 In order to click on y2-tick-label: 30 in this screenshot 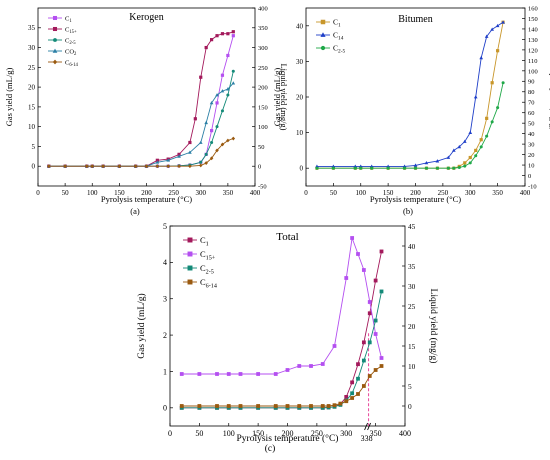, I will do `click(412, 286)`.